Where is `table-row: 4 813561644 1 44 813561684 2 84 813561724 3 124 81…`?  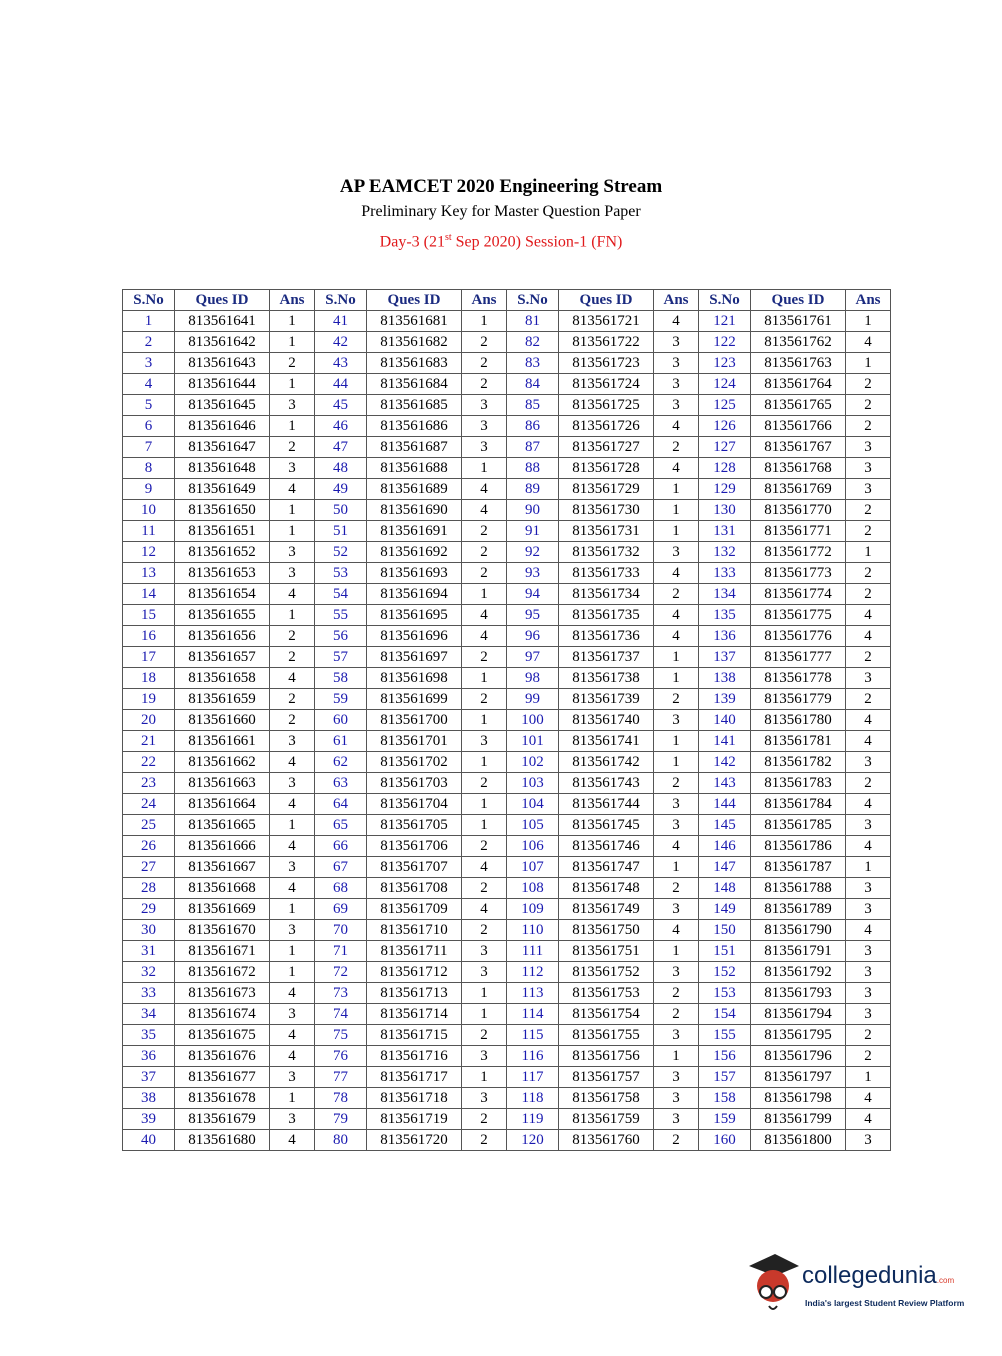 table-row: 4 813561644 1 44 813561684 2 84 813561724 3 124 81… is located at coordinates (506, 384).